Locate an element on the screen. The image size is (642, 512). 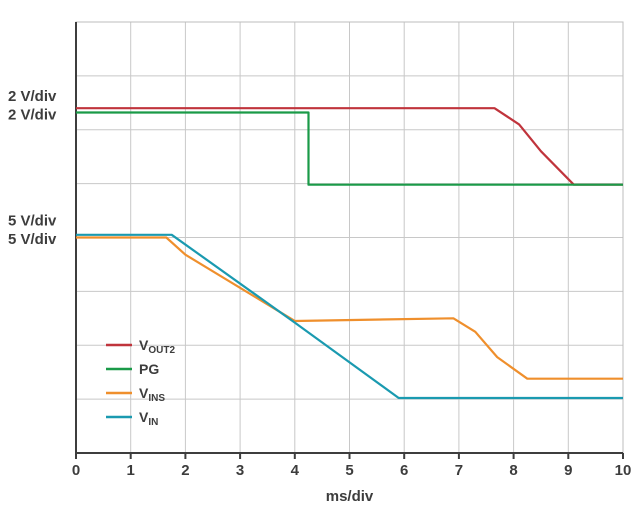
scale-labels: 2 V/div 2 V/div 5 V/div 5 V/div is located at coordinates (32, 168).